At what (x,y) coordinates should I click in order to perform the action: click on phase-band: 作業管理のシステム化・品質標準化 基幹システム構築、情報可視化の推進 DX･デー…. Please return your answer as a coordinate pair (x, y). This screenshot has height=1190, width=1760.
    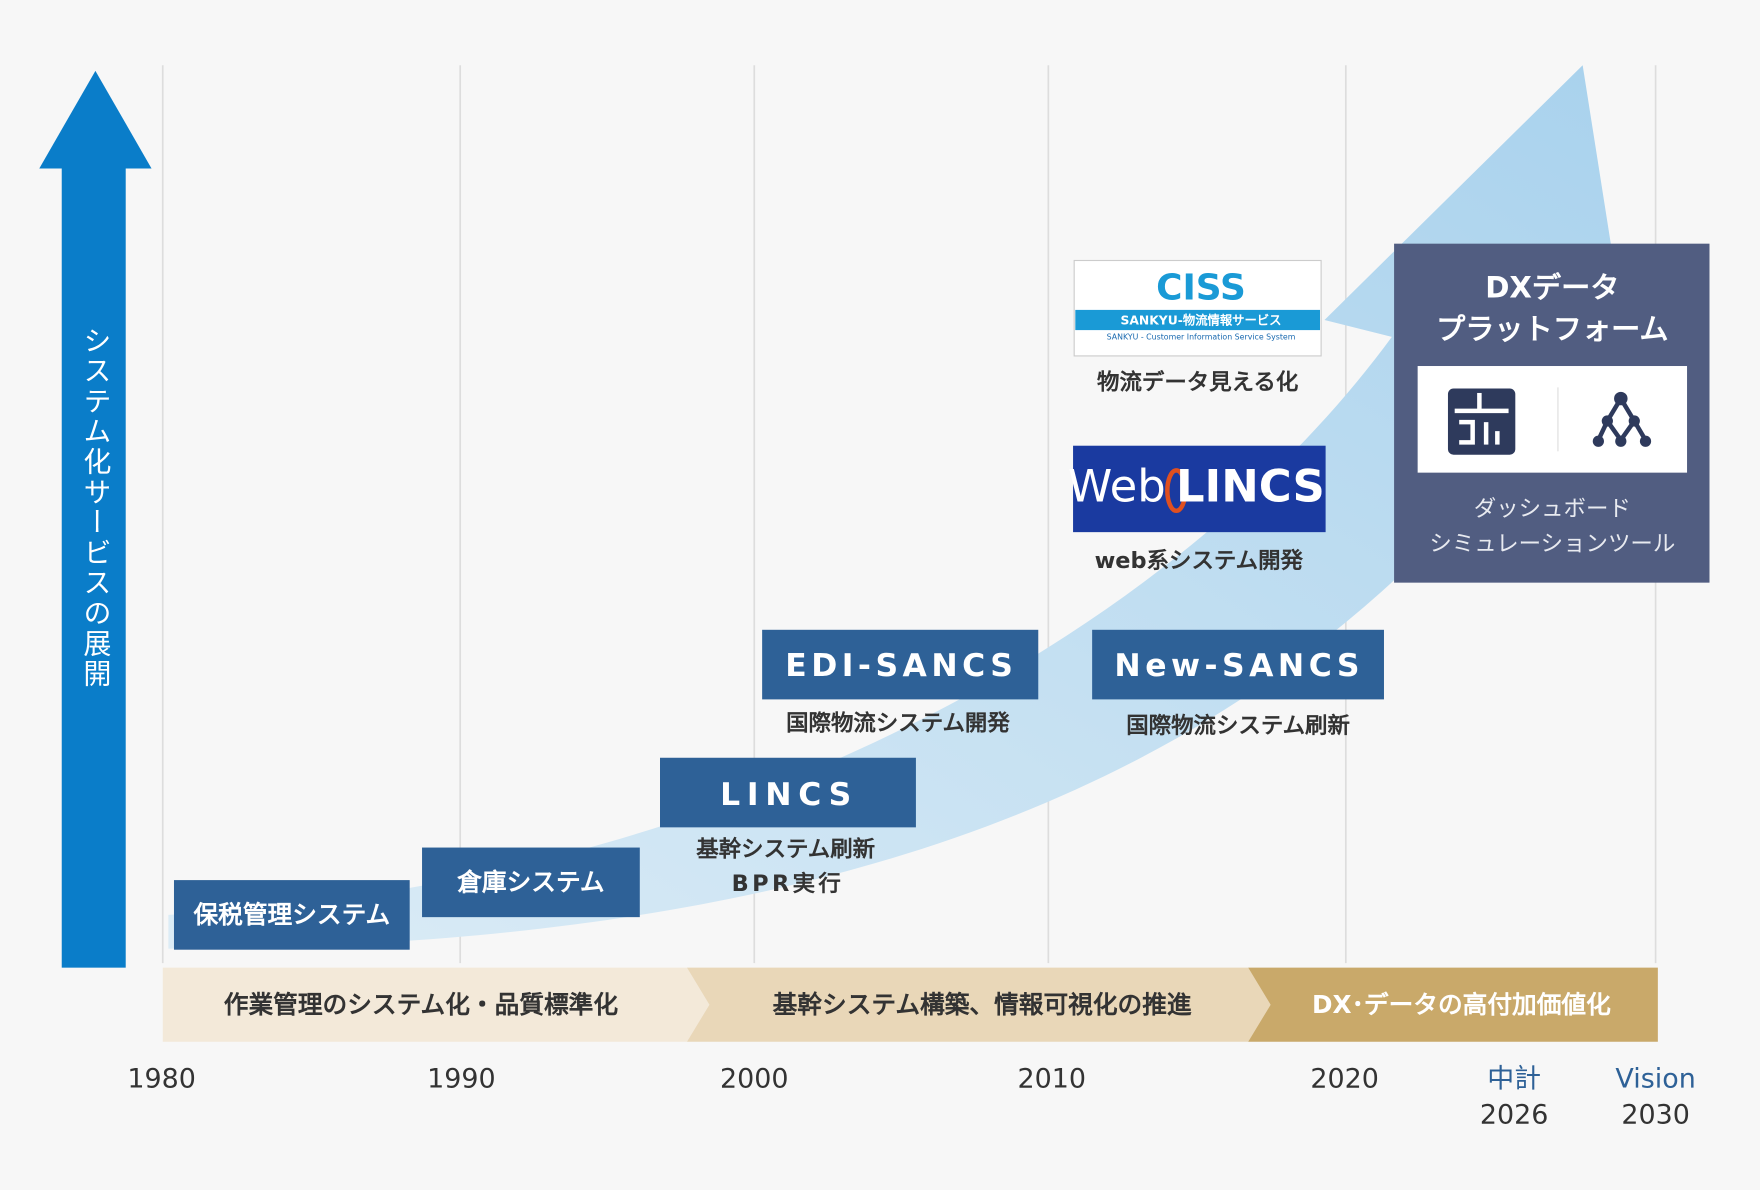
    Looking at the image, I should click on (910, 1004).